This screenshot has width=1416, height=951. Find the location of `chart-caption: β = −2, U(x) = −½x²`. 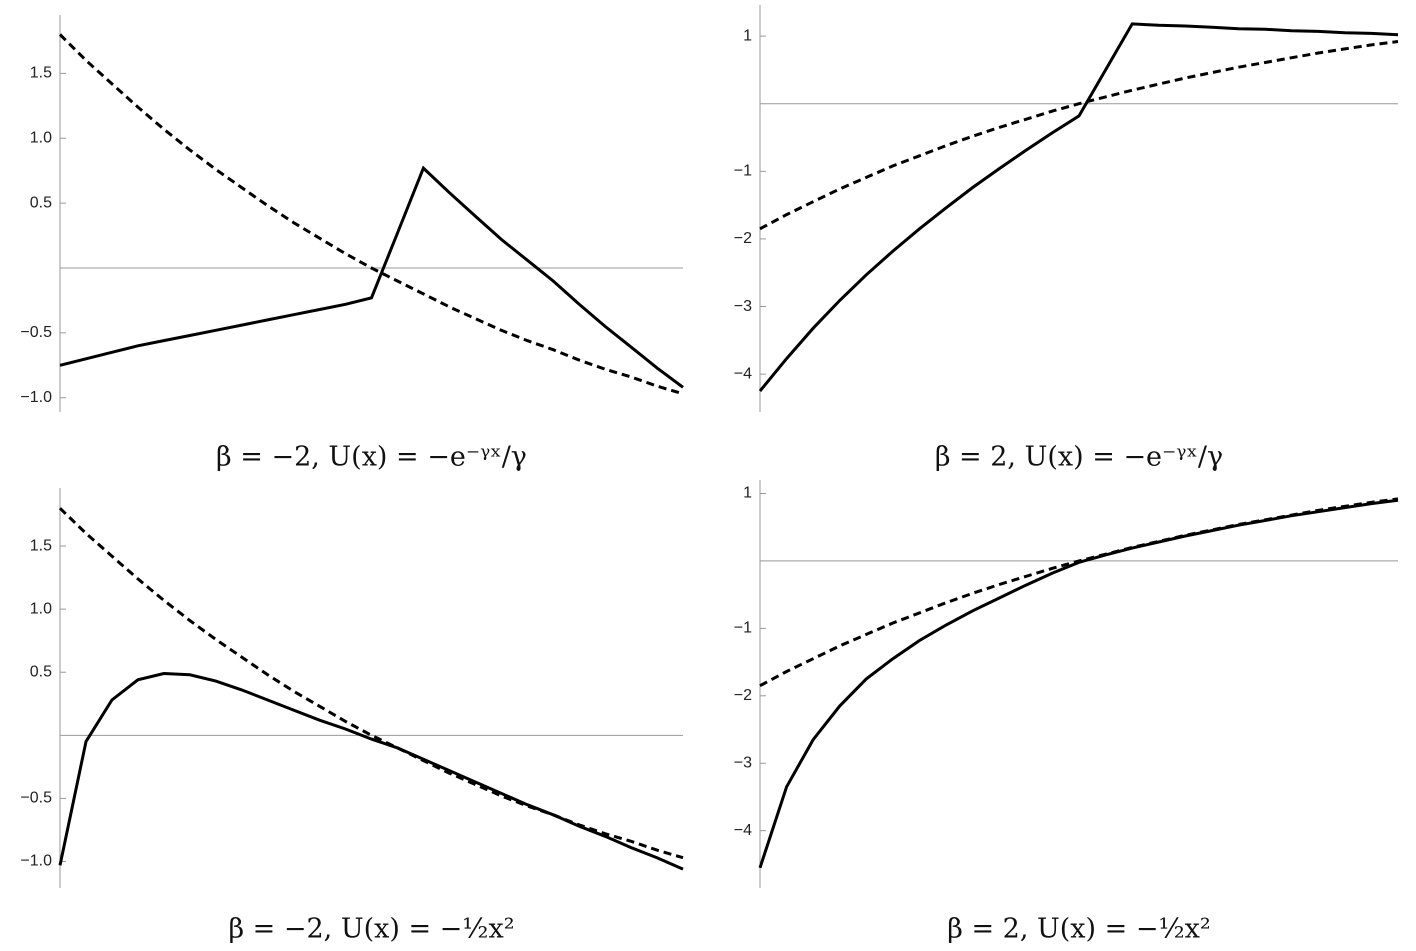

chart-caption: β = −2, U(x) = −½x² is located at coordinates (371, 929).